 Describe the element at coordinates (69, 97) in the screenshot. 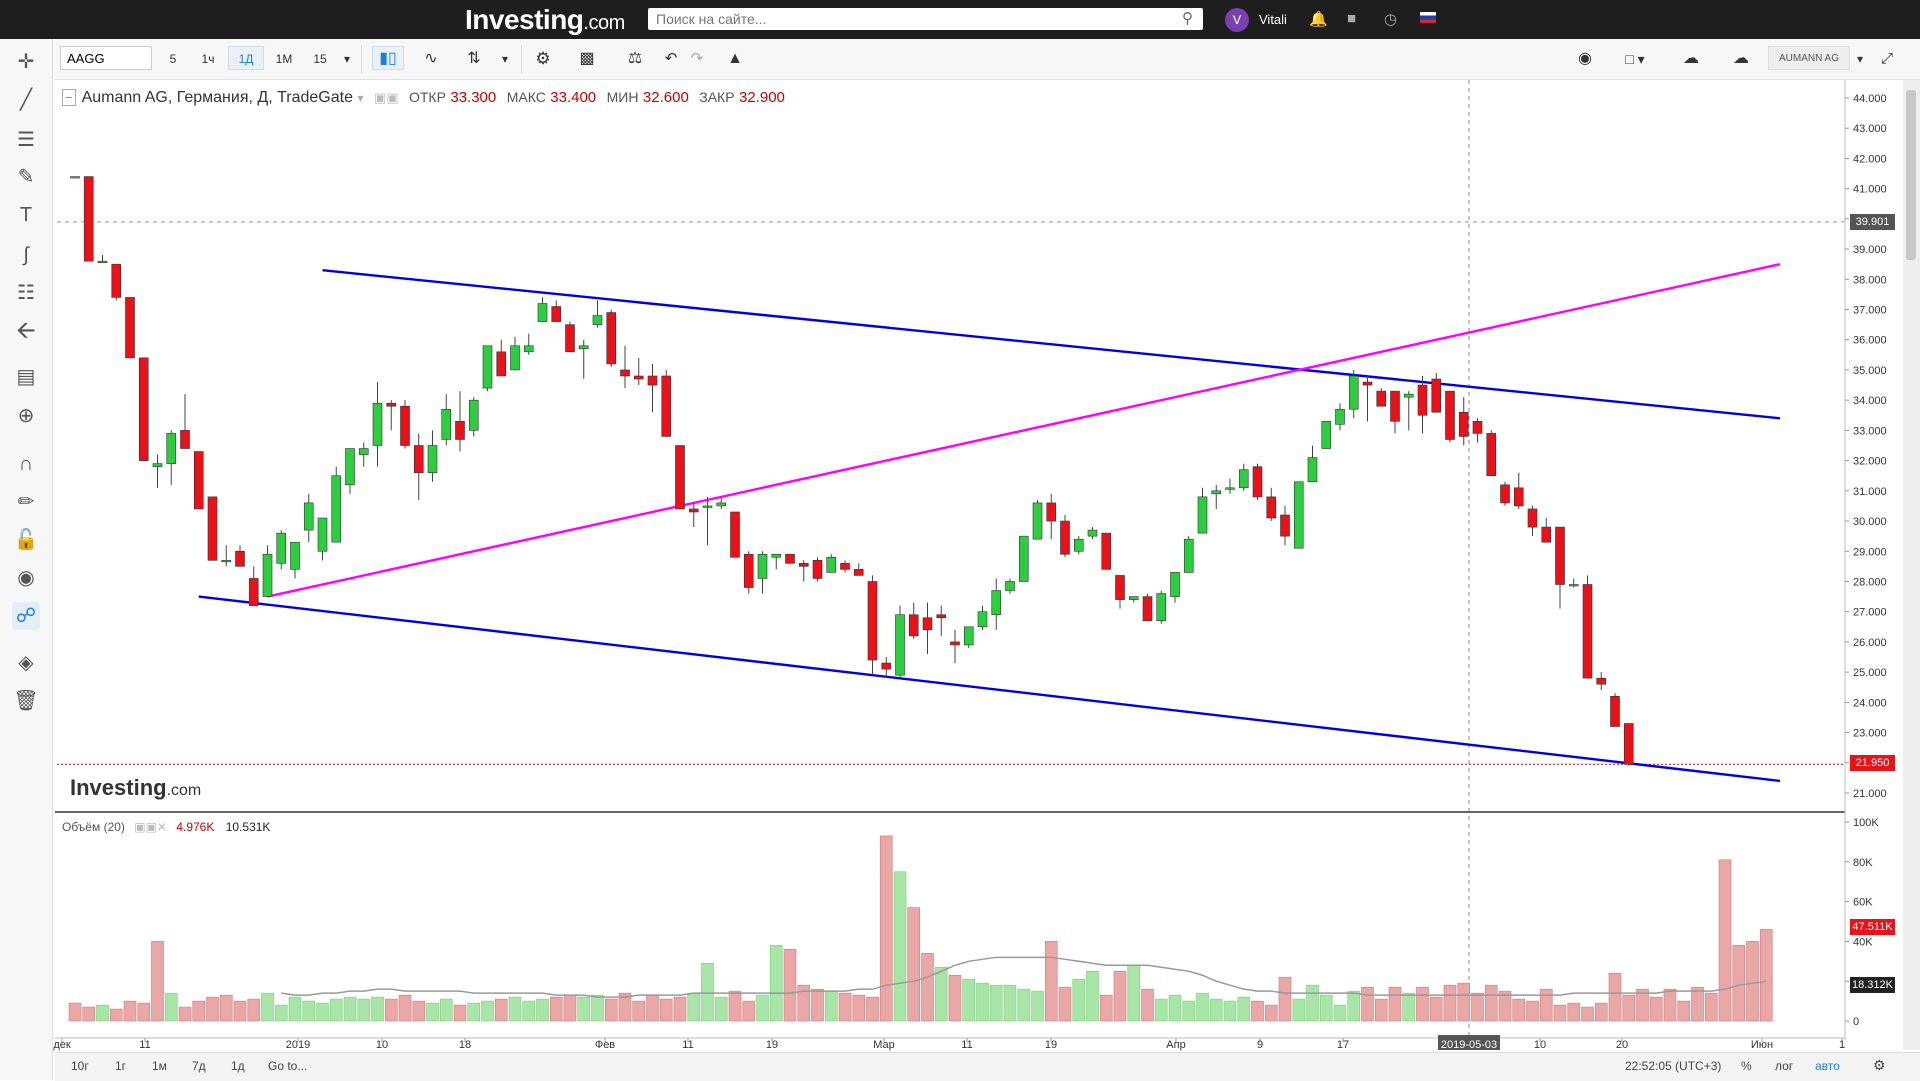

I see `collapse-icon: −` at that location.